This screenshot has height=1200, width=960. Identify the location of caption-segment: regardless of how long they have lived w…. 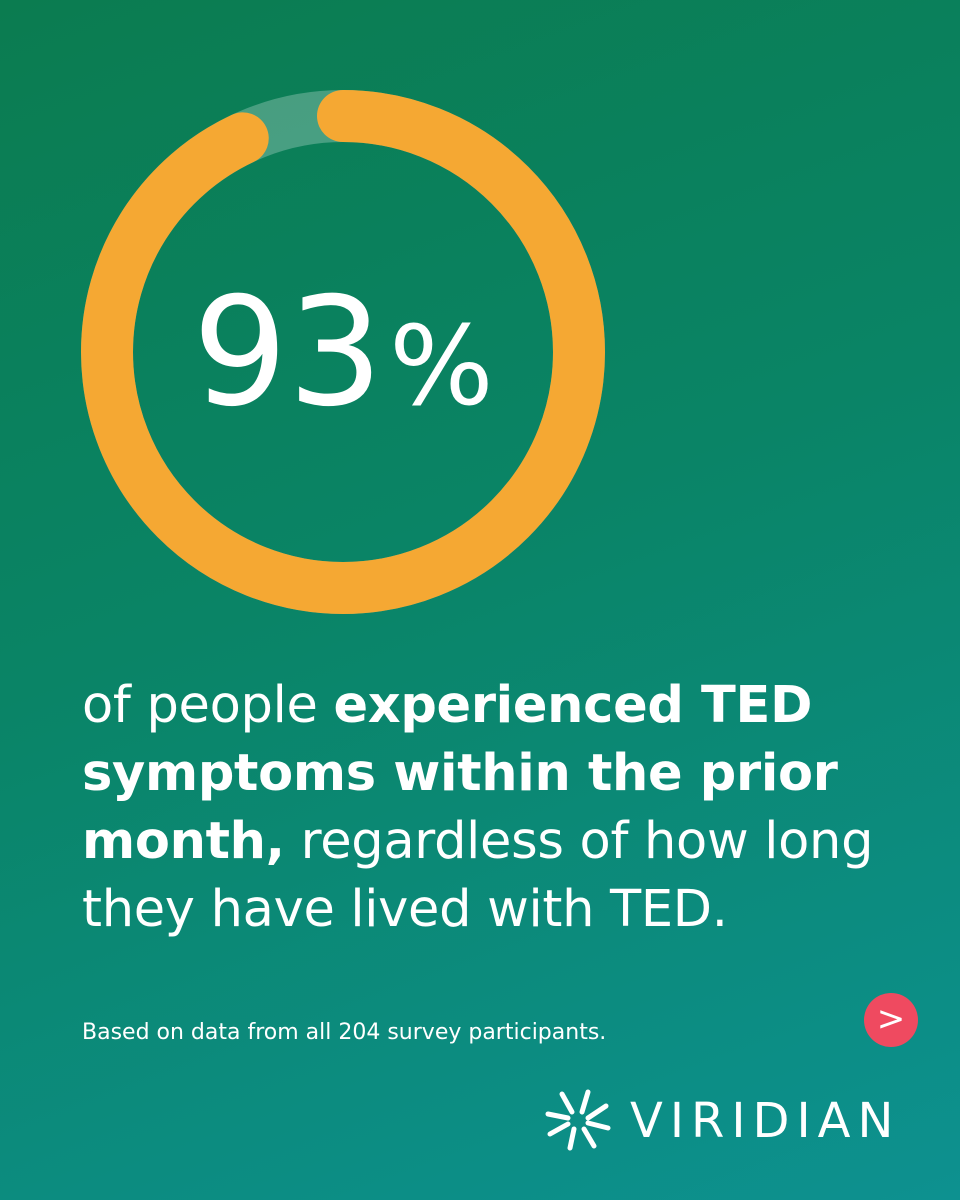
(486, 875).